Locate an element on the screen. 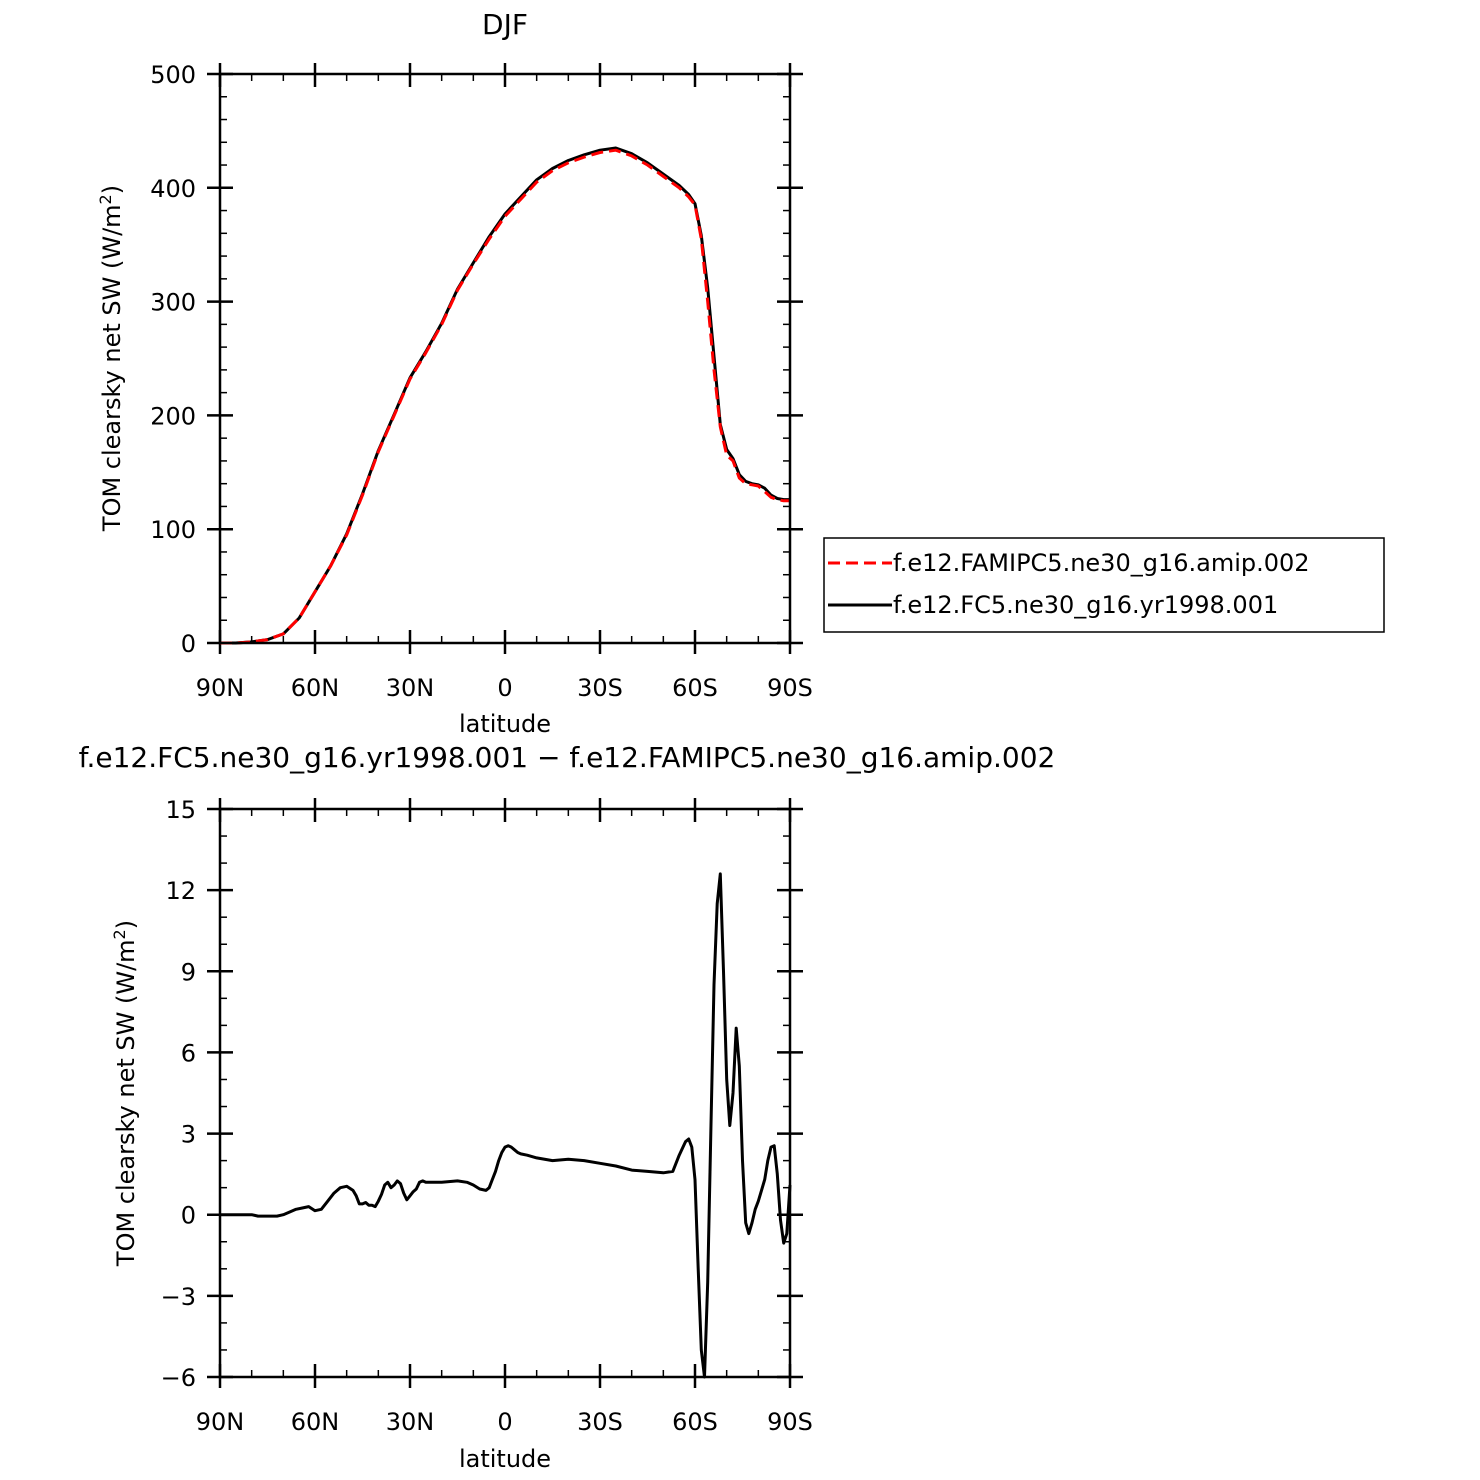 This screenshot has height=1480, width=1480. top-x-tick-label: 0 is located at coordinates (504, 688).